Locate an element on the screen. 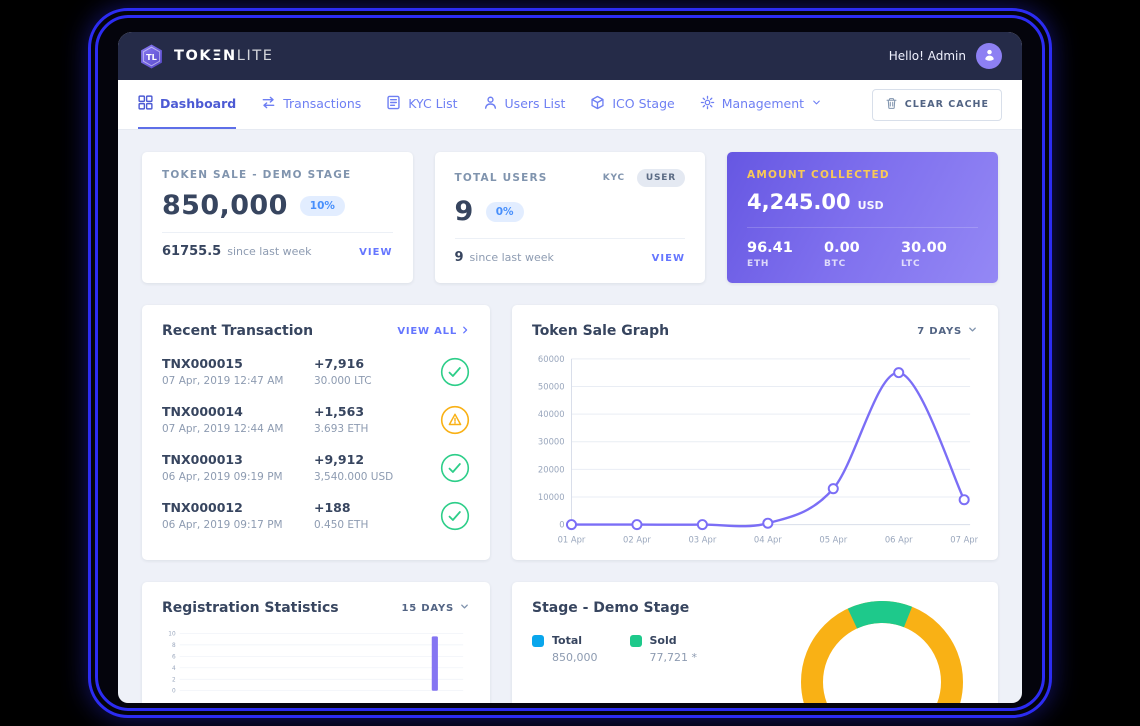 The image size is (1140, 726). tab-dashboard: Dashboard is located at coordinates (187, 104).